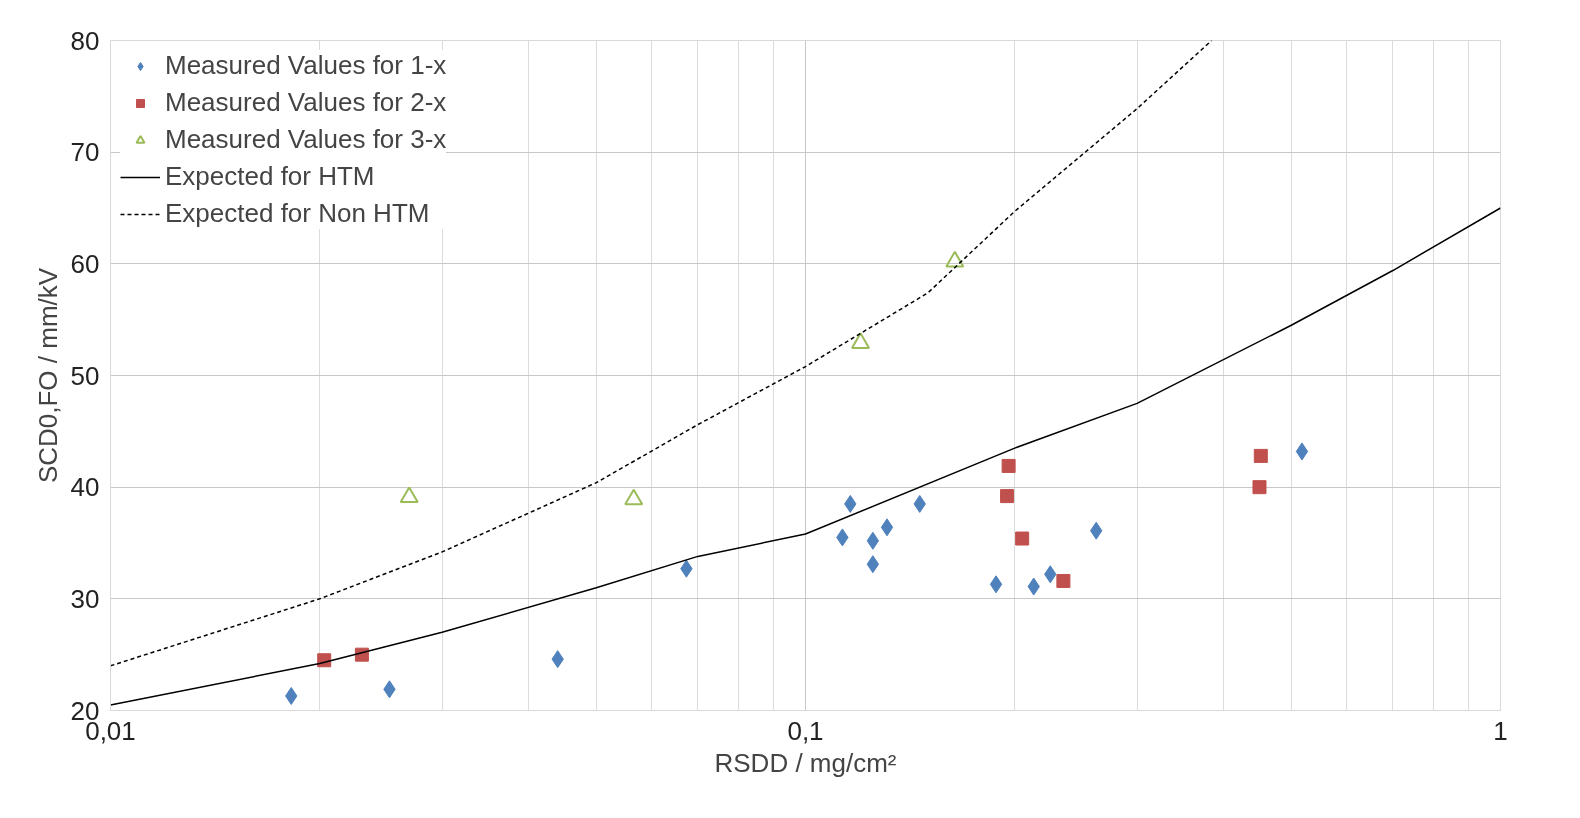 This screenshot has height=818, width=1580. I want to click on legend-label: Expected for Non HTM, so click(297, 213).